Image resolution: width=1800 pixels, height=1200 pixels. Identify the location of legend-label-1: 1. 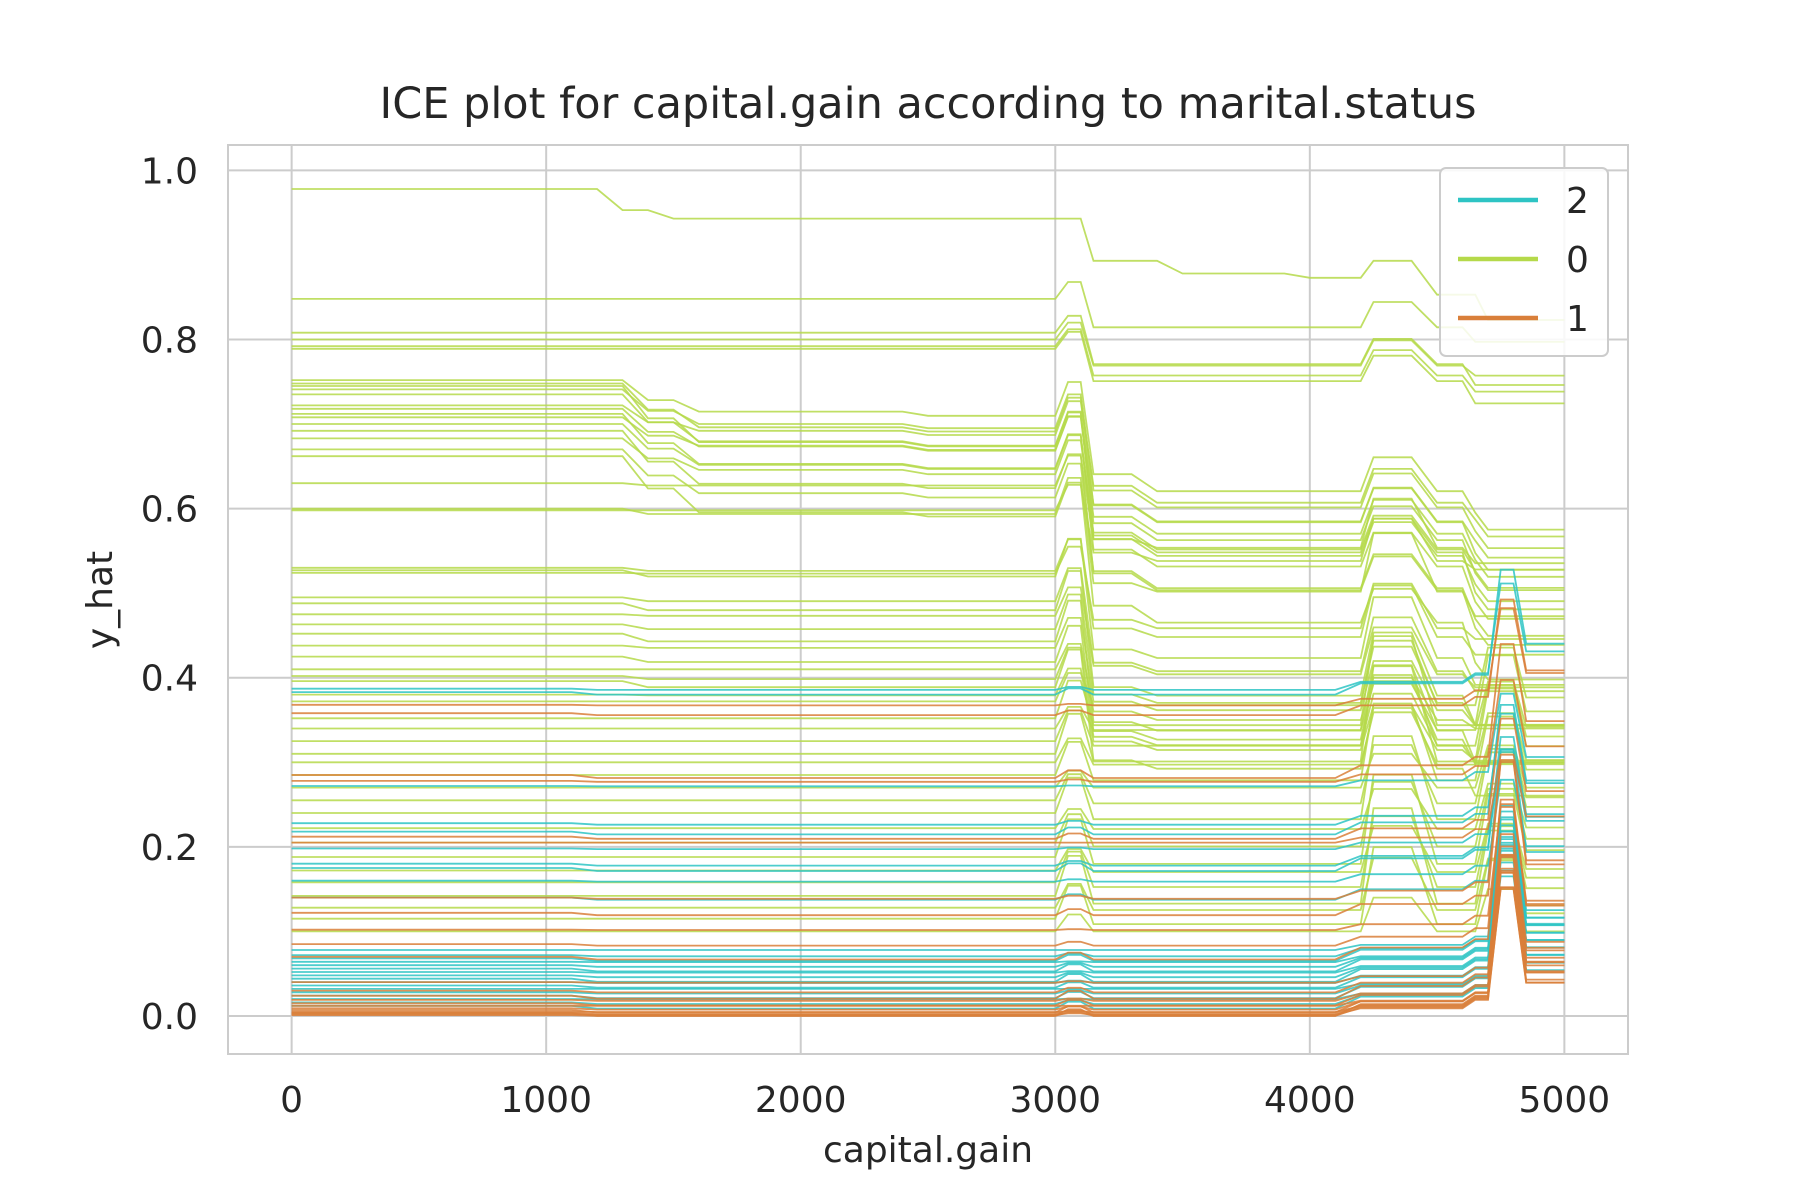
(1577, 319).